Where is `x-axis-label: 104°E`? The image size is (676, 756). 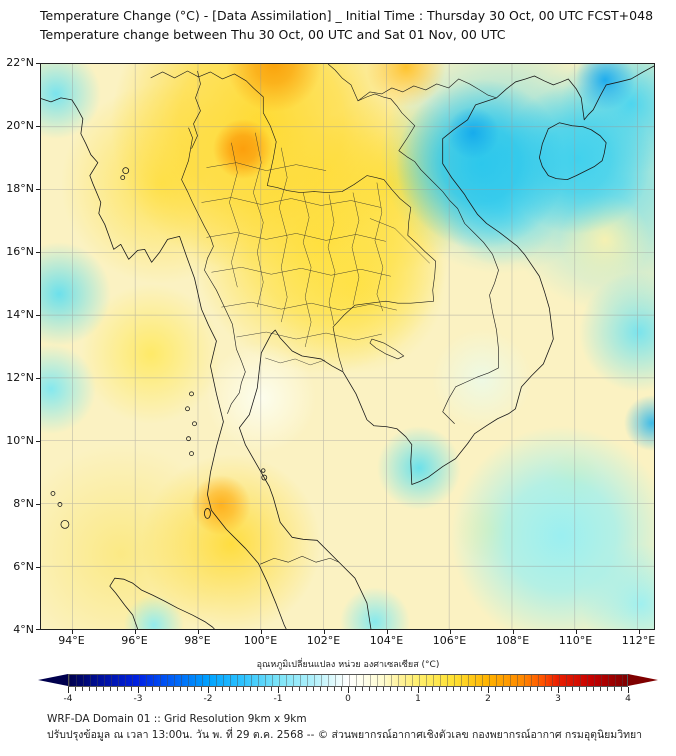 x-axis-label: 104°E is located at coordinates (386, 640).